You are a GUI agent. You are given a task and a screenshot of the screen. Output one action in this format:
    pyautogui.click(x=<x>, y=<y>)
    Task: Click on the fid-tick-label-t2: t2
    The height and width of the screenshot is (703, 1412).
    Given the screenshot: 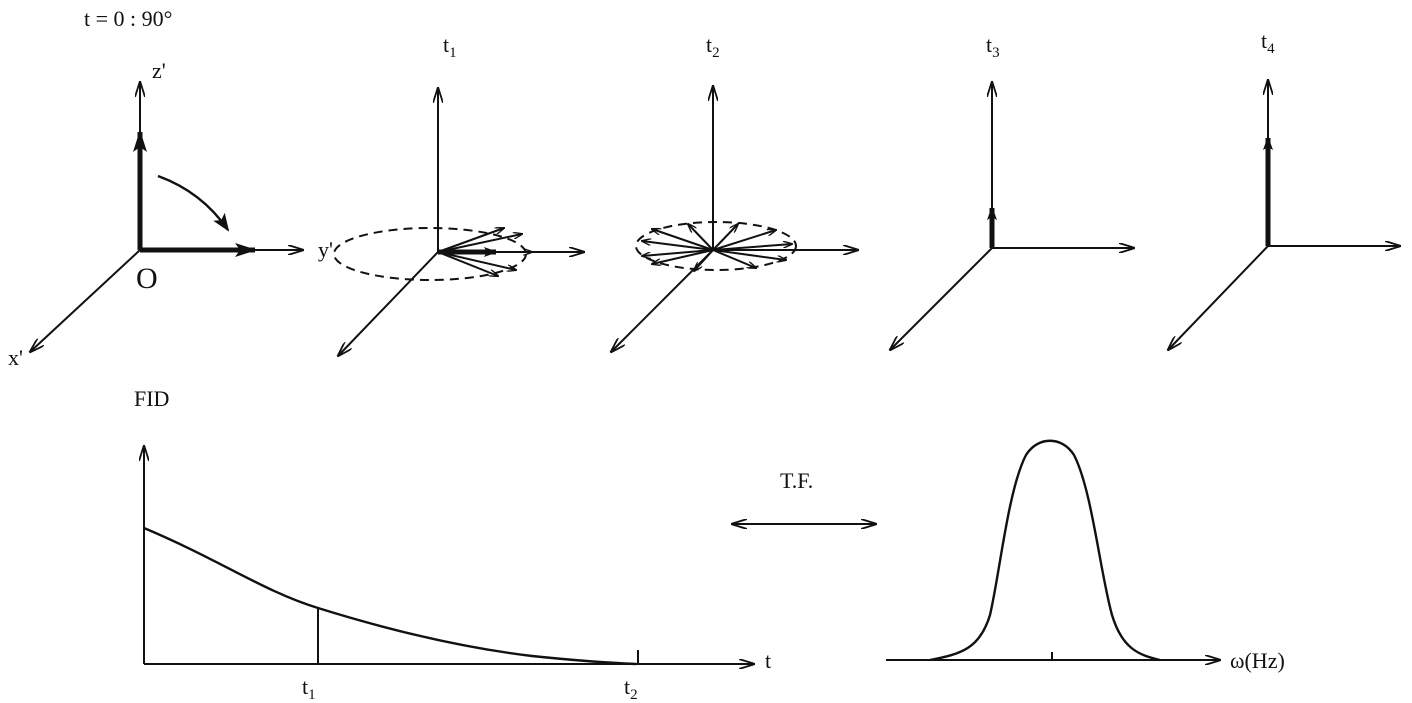 What is the action you would take?
    pyautogui.click(x=631, y=688)
    